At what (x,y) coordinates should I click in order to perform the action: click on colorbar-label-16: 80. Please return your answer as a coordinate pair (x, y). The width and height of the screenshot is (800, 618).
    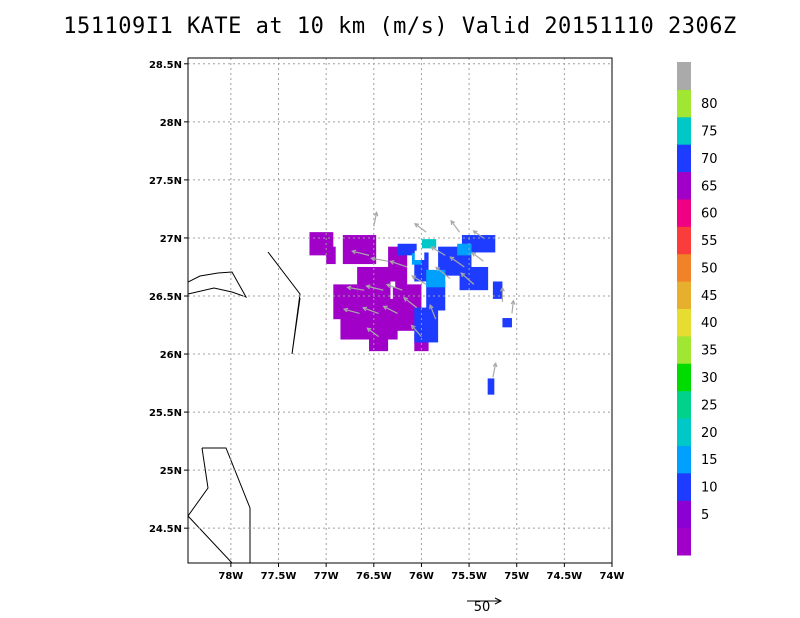
    Looking at the image, I should click on (709, 104).